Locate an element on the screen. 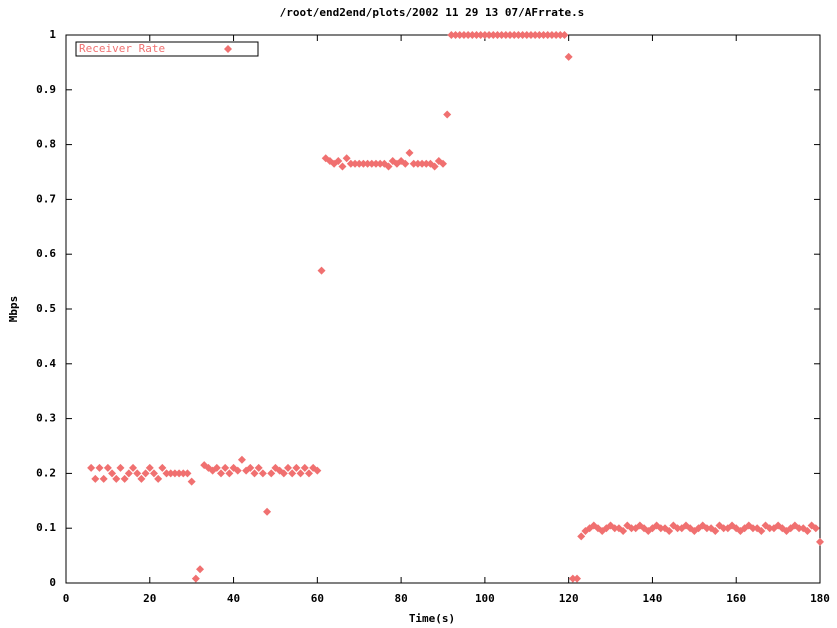 This screenshot has width=837, height=628. x-tick-label: 20 is located at coordinates (149, 598).